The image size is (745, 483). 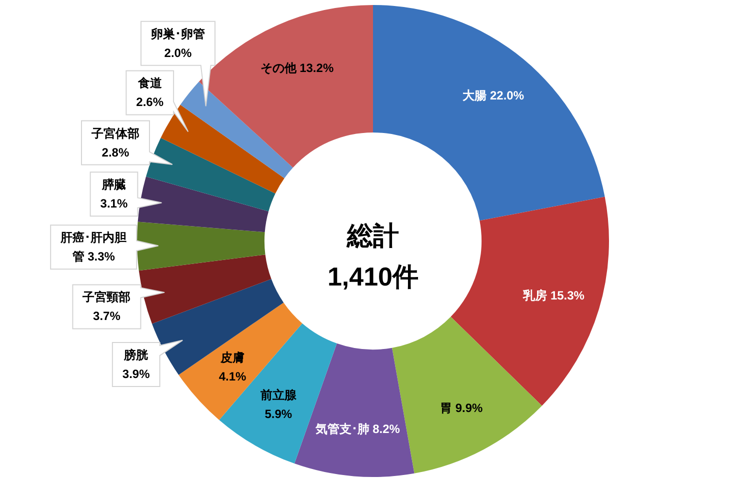 I want to click on slice-label: 食道, so click(x=149, y=83).